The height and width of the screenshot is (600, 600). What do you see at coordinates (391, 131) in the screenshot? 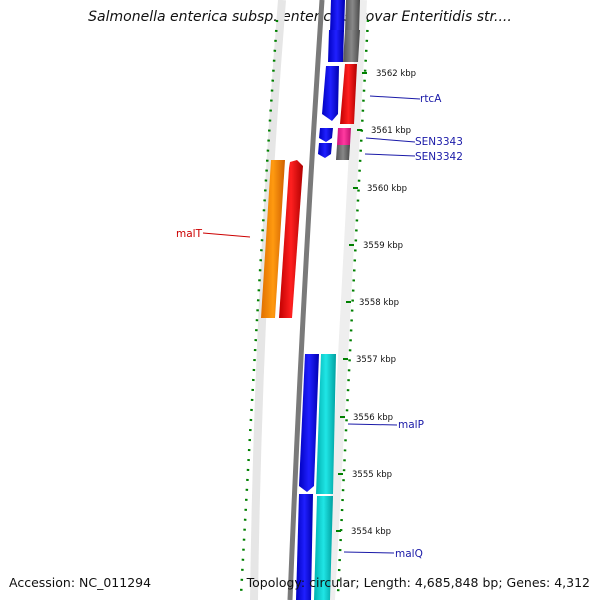
I see `tick-label: 3561 kbp` at bounding box center [391, 131].